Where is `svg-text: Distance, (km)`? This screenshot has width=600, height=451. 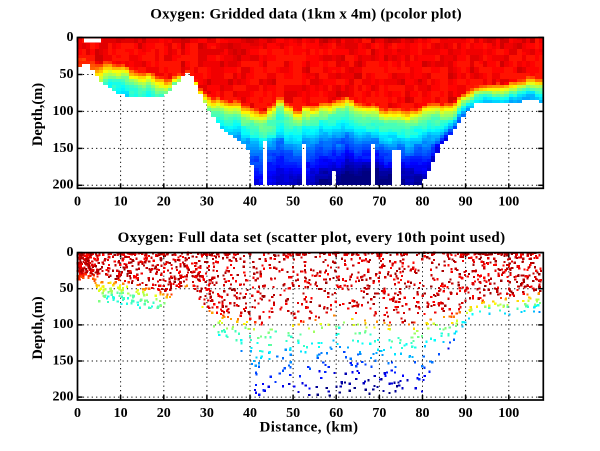
svg-text: Distance, (km) is located at coordinates (309, 428).